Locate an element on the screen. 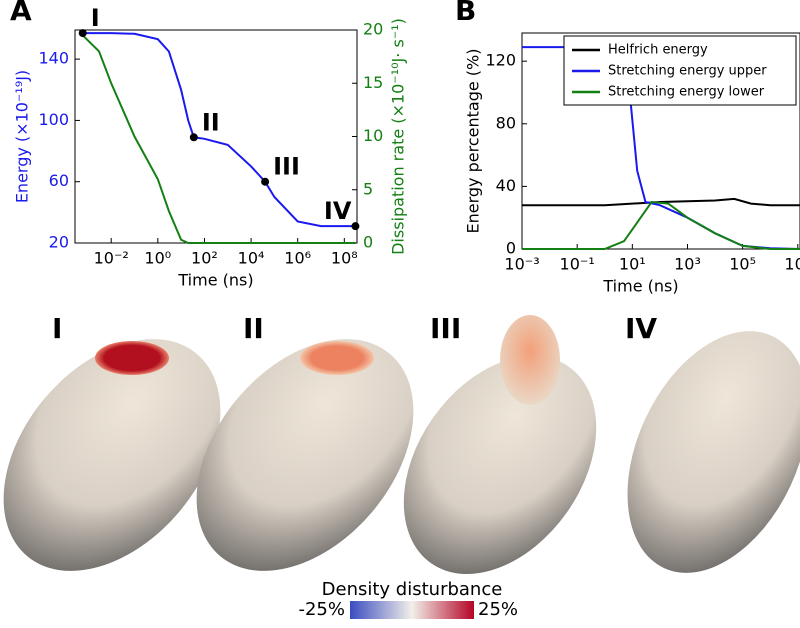 The height and width of the screenshot is (628, 800). y-axis-label: Energy percentage (%) is located at coordinates (473, 141).